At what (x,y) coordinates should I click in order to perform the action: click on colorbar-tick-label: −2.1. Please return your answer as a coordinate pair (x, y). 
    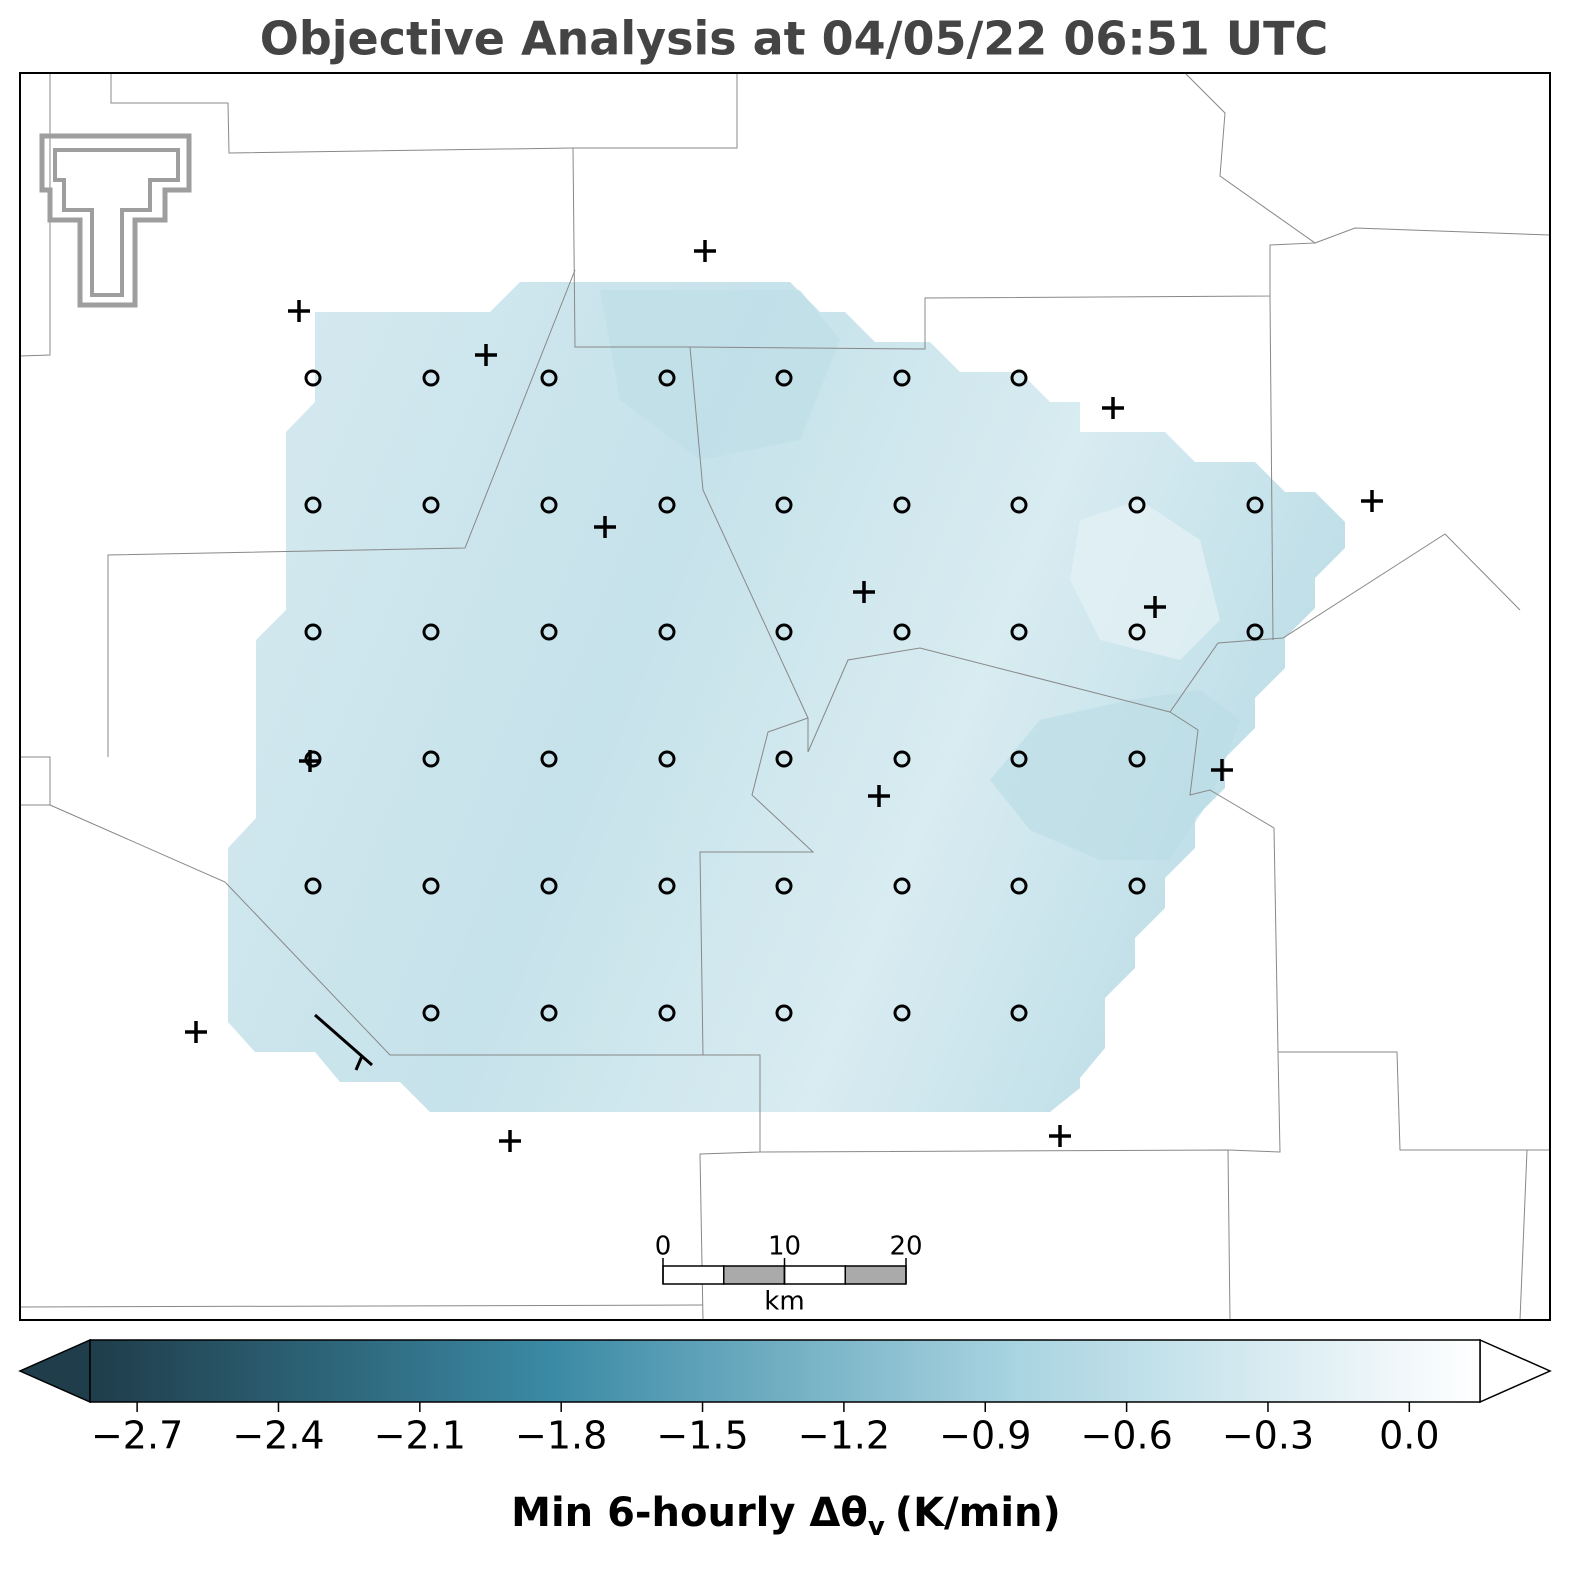
    Looking at the image, I should click on (420, 1436).